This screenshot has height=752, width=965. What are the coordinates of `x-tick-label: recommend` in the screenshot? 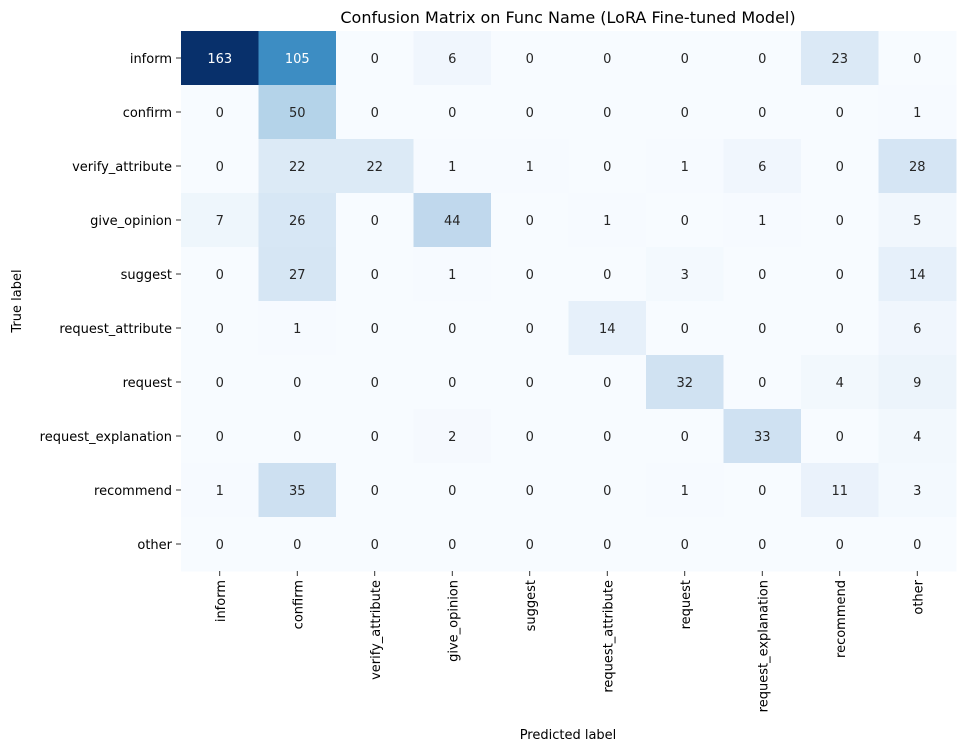 It's located at (841, 619).